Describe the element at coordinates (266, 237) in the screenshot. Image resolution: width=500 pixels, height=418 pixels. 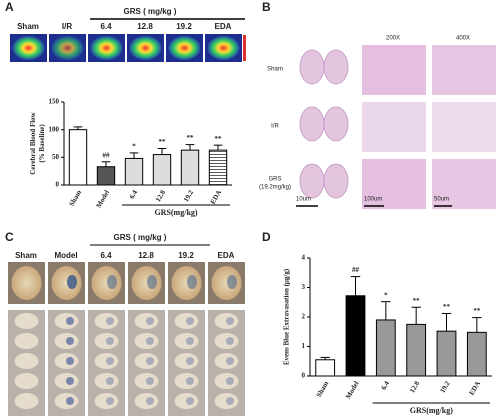
I see `panel-label: D` at that location.